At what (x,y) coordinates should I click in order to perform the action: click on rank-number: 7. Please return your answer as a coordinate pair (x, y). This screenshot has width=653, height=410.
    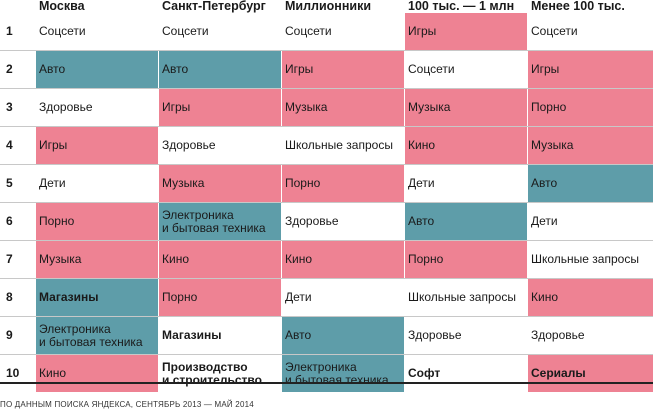
    Looking at the image, I should click on (9, 259).